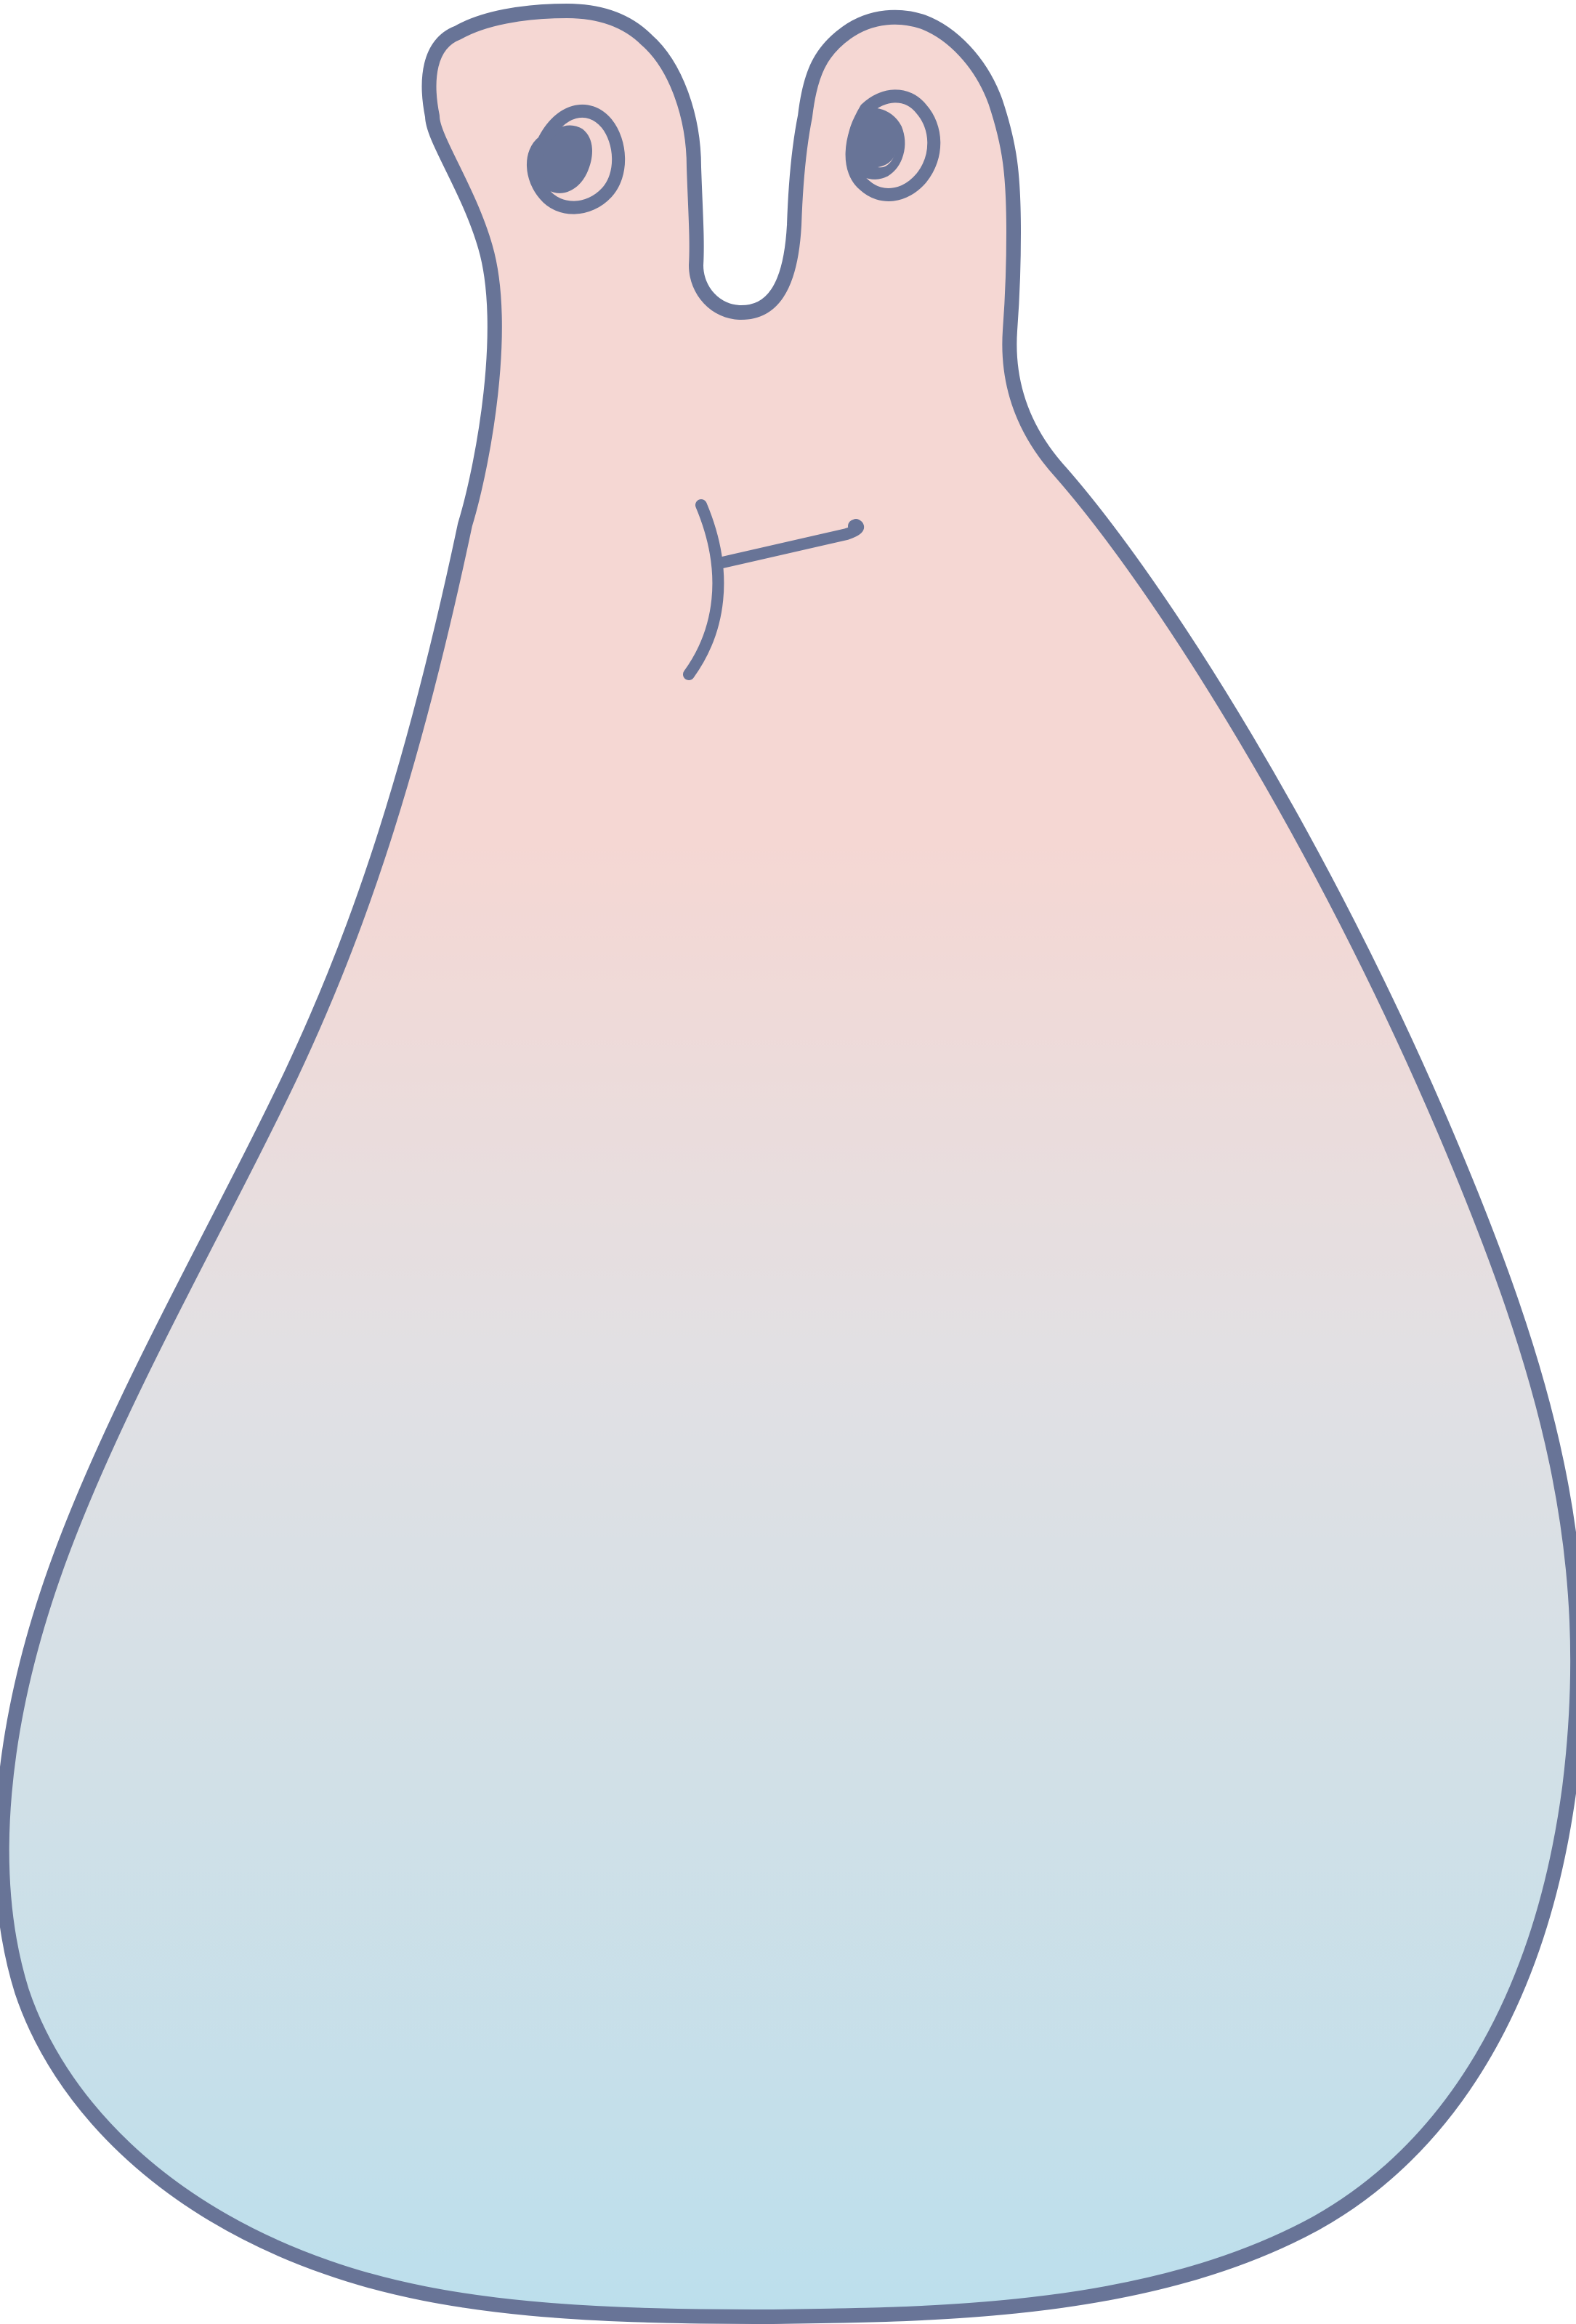 The height and width of the screenshot is (2324, 1576). What do you see at coordinates (565, 159) in the screenshot?
I see `left-eye-pupil` at bounding box center [565, 159].